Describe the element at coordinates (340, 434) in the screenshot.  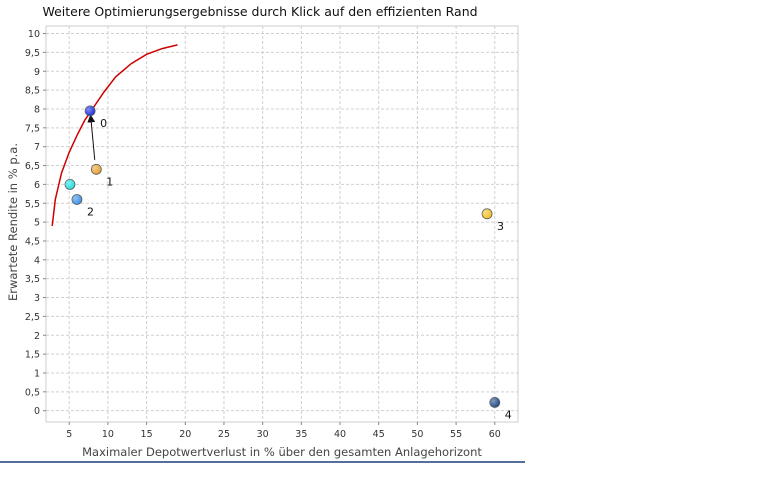
I see `x-tick-label: 40` at that location.